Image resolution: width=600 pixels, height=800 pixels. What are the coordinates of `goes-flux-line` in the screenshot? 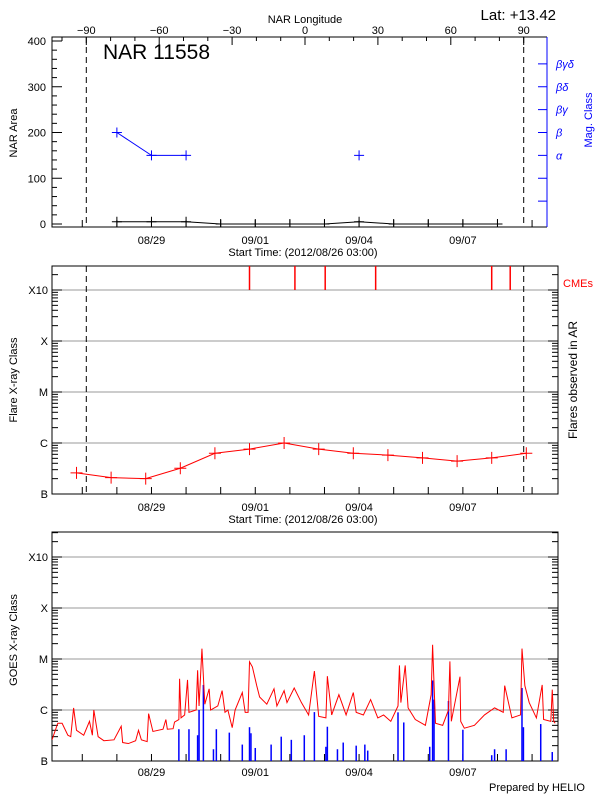 It's located at (304, 694).